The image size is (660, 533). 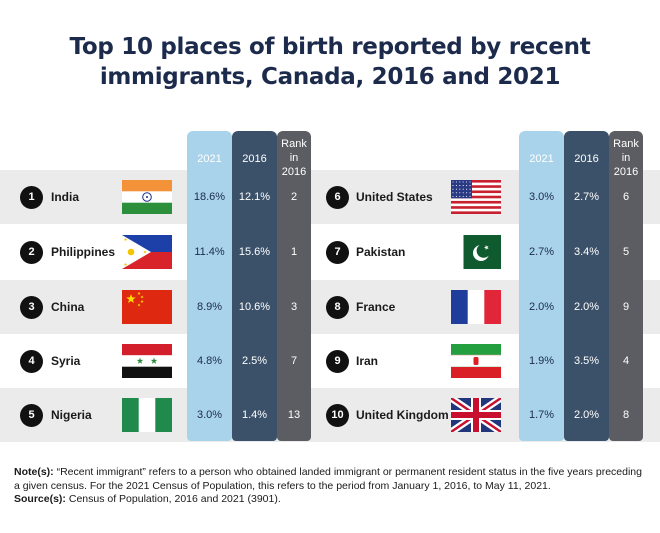 I want to click on rank-2016: 1, so click(x=294, y=252).